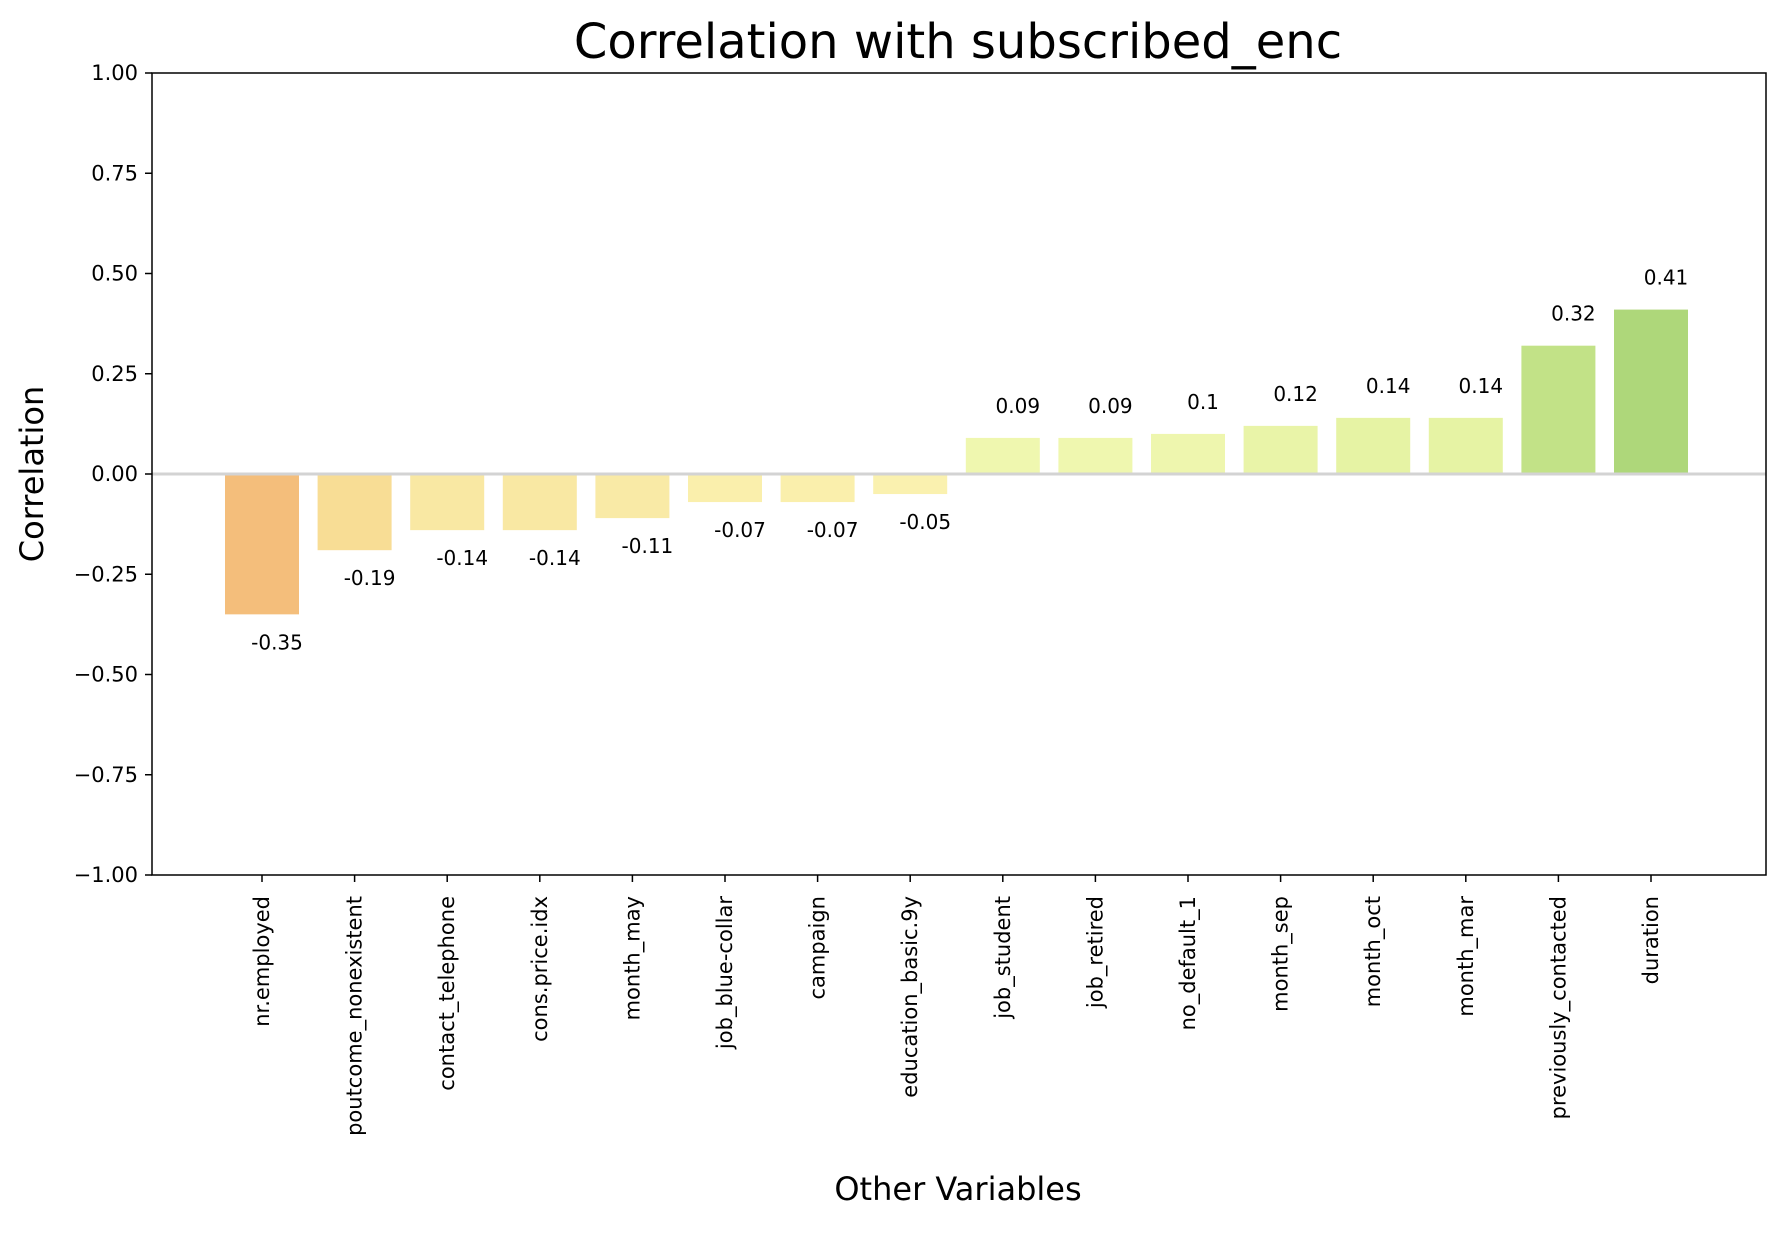 This screenshot has width=1780, height=1234. I want to click on category-label-14: previously_contacted, so click(1558, 1007).